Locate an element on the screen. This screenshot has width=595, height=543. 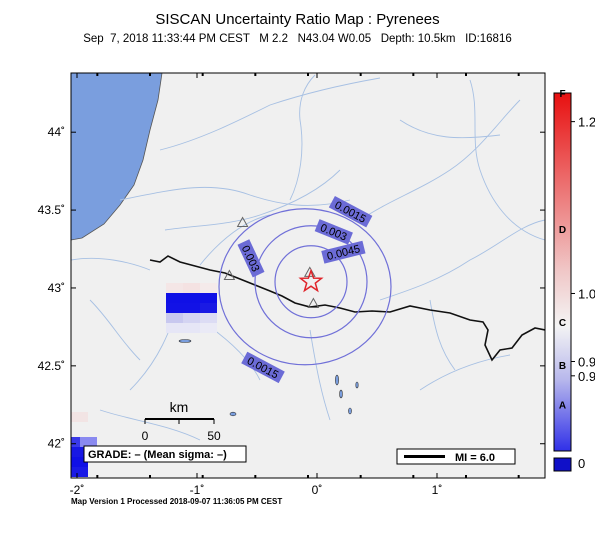
contour-0.0015 is located at coordinates (305, 287).